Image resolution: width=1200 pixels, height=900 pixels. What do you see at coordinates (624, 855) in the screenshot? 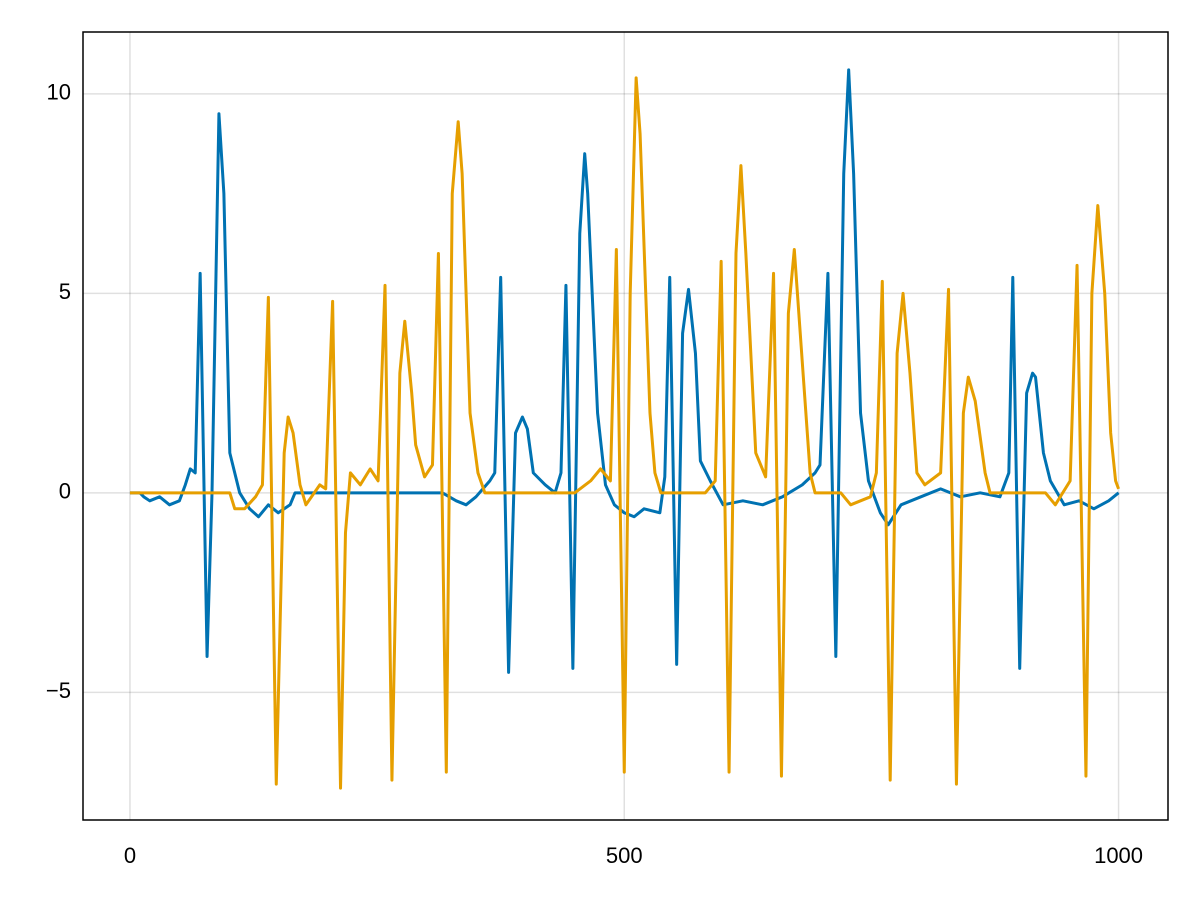
I see `x-tick-label: 500` at bounding box center [624, 855].